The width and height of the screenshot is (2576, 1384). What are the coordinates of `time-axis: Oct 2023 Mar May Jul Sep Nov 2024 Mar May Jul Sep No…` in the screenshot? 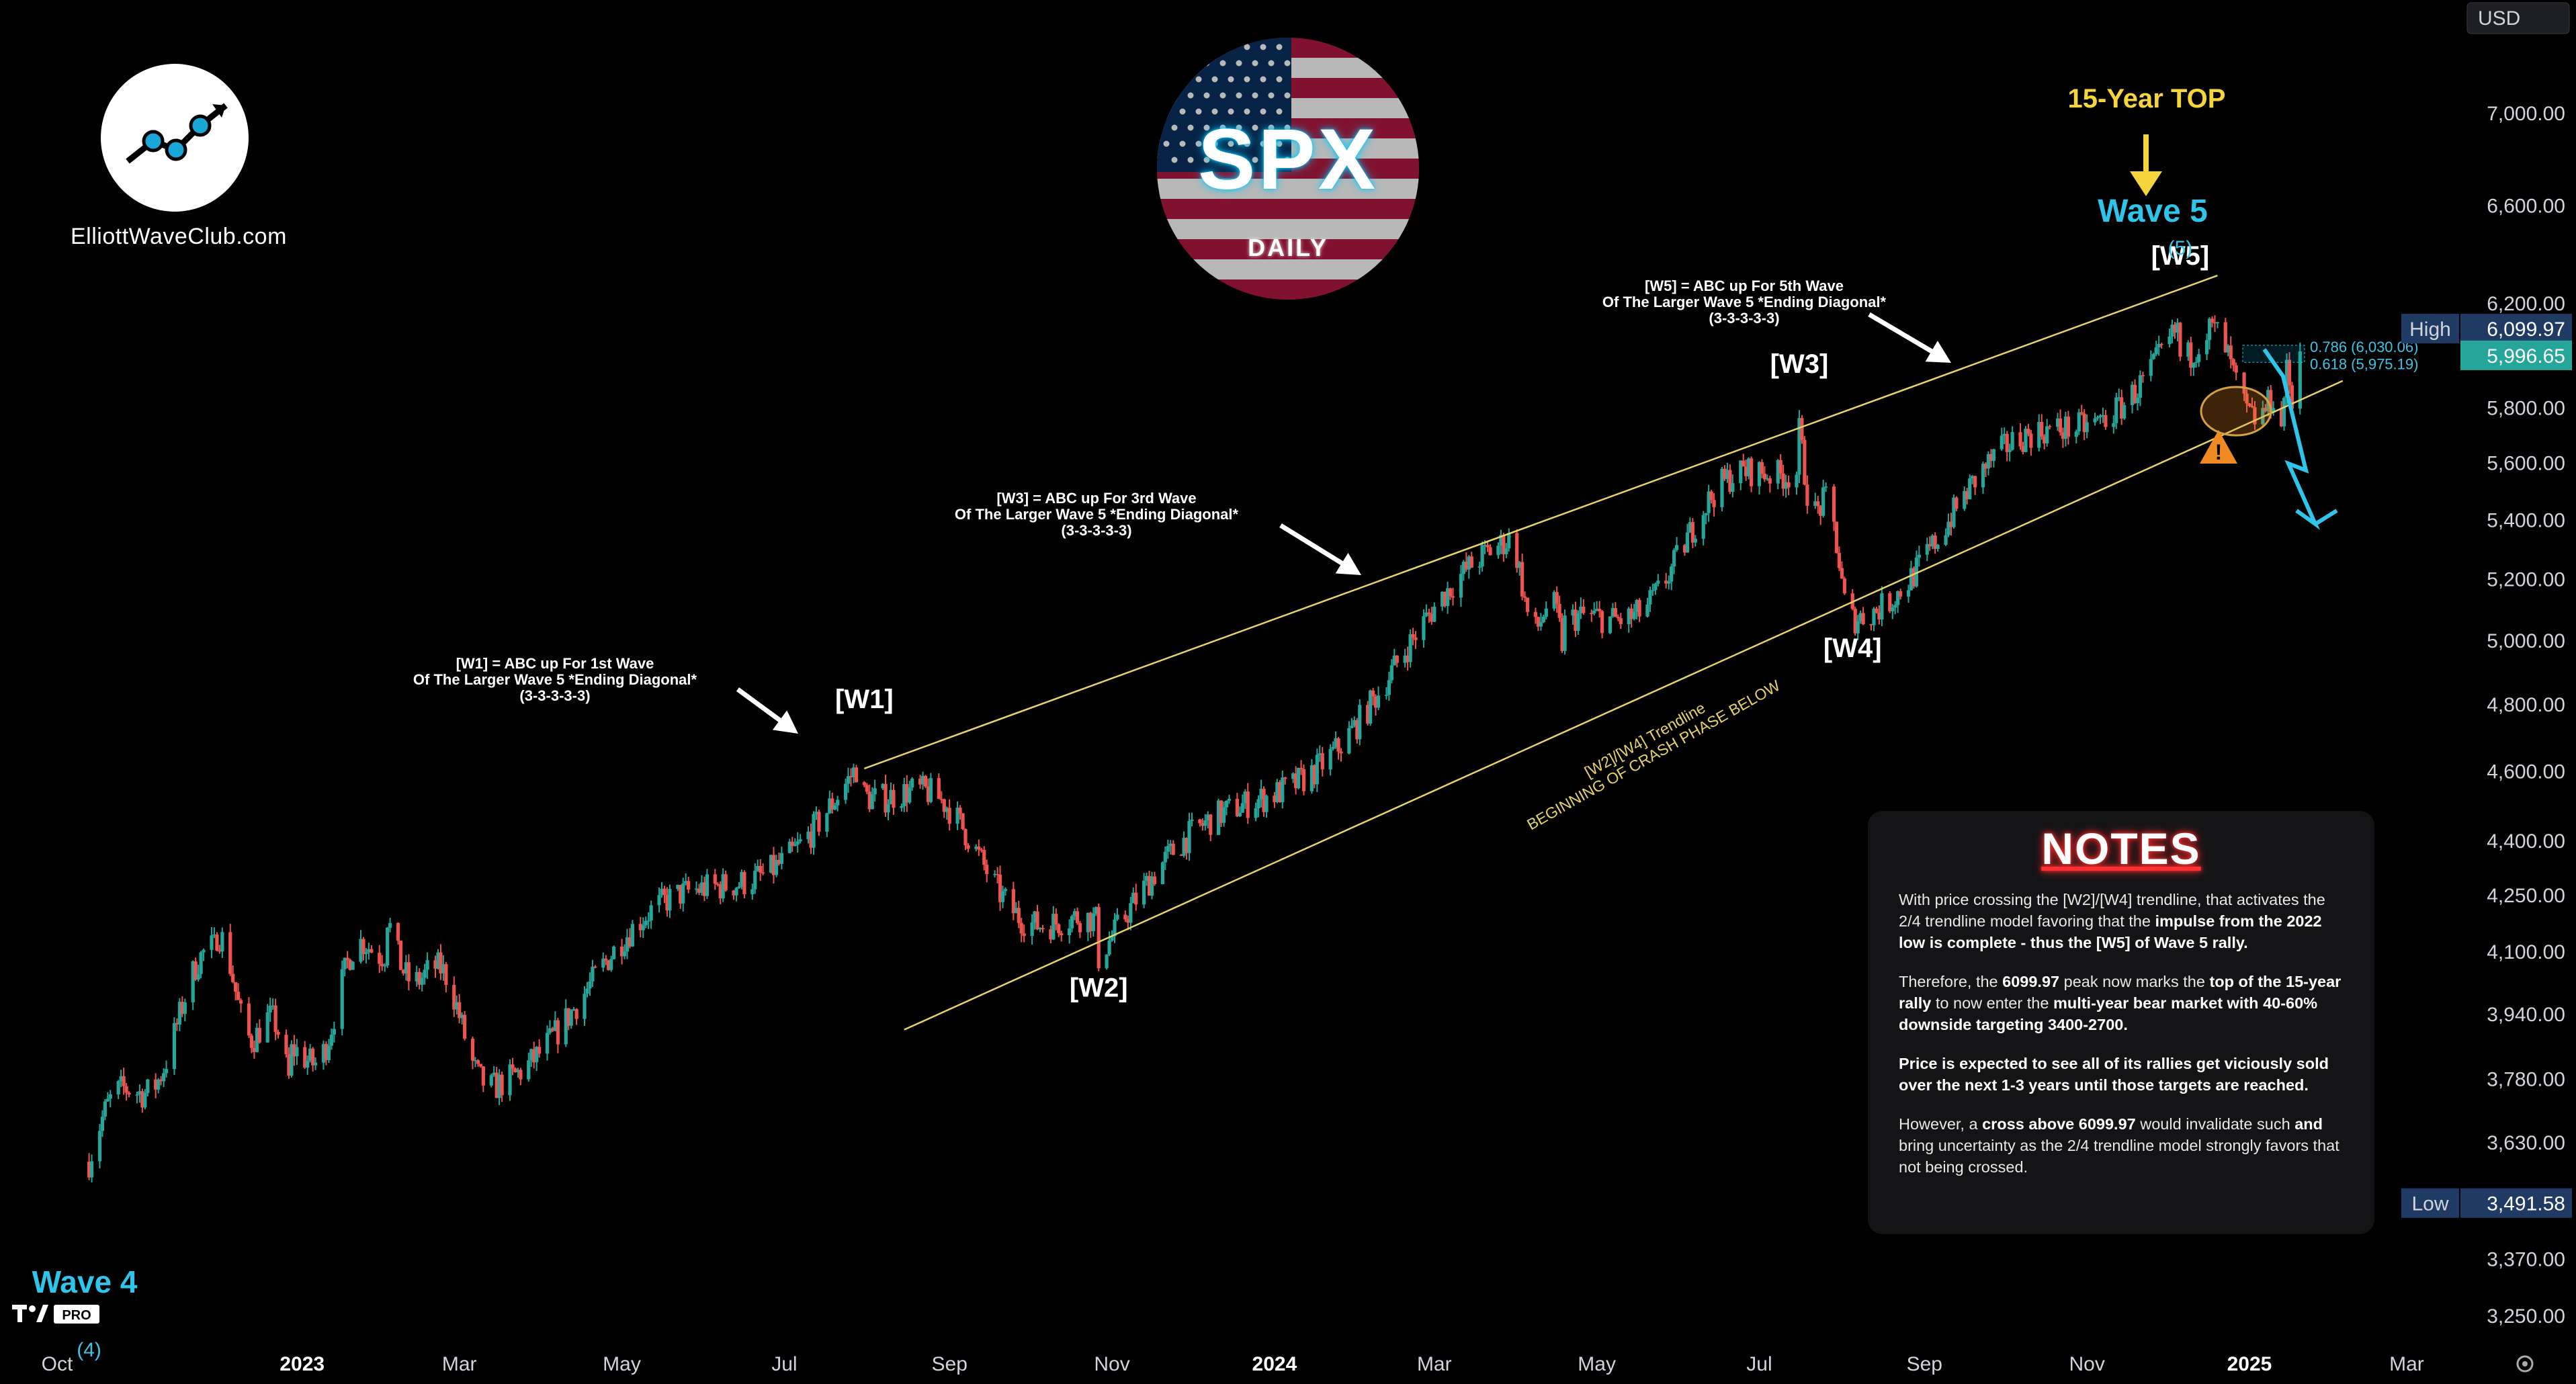 It's located at (1288, 1364).